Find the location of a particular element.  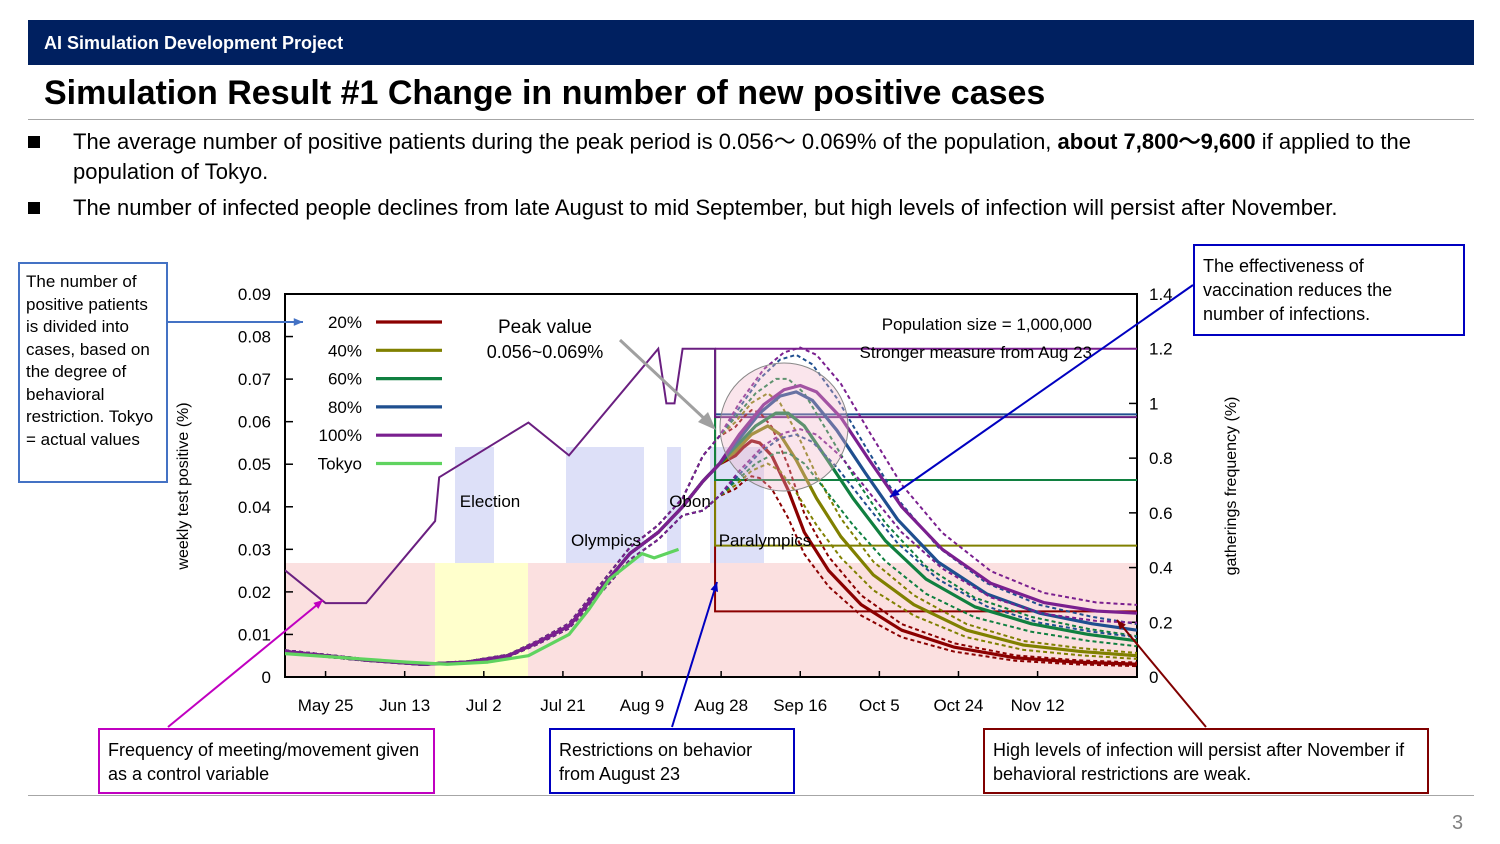

arrow-persistence-head is located at coordinates (1121, 625).